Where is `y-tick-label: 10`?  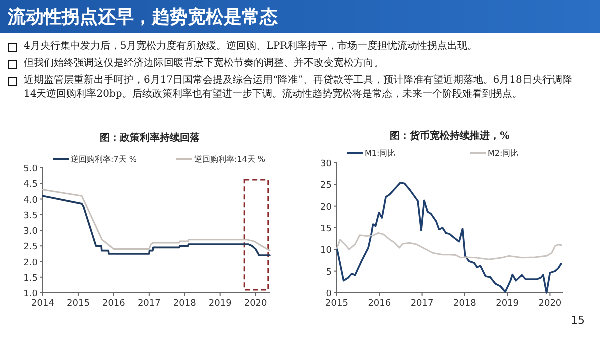
y-tick-label: 10 is located at coordinates (326, 251).